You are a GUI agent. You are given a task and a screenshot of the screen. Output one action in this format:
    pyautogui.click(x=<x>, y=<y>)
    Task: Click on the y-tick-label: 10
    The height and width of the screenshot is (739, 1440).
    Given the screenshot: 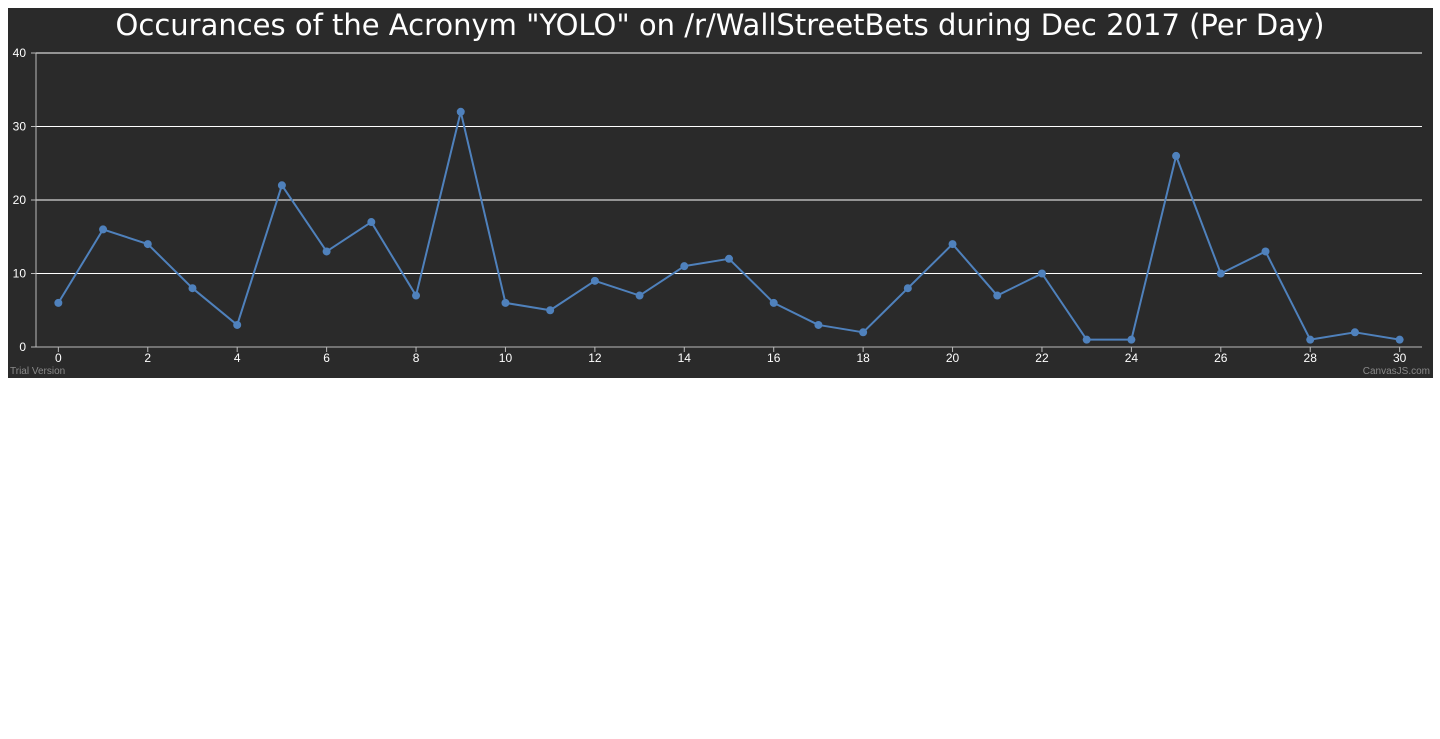 What is the action you would take?
    pyautogui.click(x=20, y=274)
    